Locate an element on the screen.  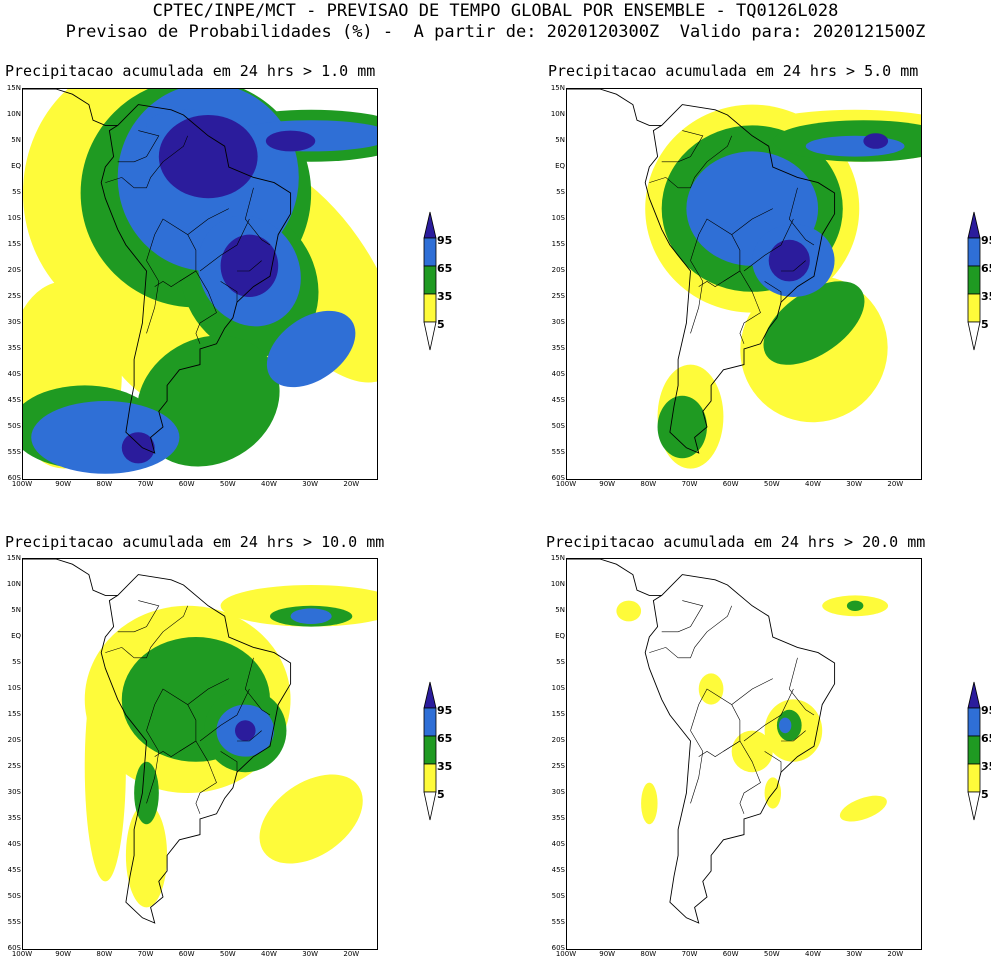
longitude-tick-label: 80W is located at coordinates (648, 954).